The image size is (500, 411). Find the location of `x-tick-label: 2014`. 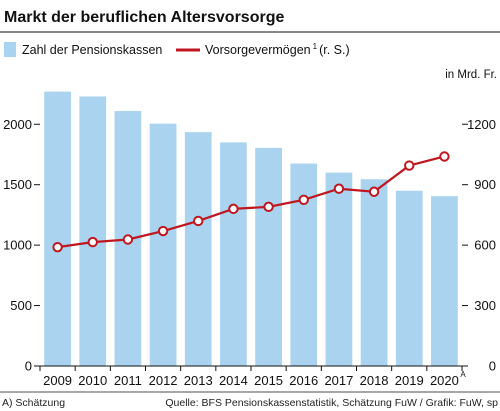

x-tick-label: 2014 is located at coordinates (233, 380).